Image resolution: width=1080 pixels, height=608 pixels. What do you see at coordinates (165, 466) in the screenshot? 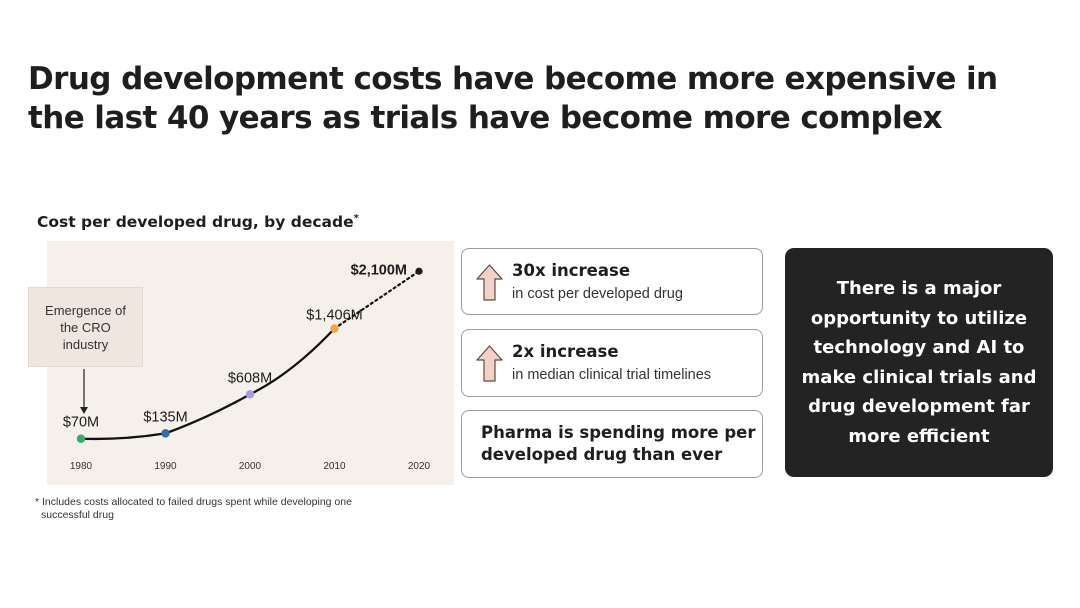
I see `x-tick-label: 1990` at bounding box center [165, 466].